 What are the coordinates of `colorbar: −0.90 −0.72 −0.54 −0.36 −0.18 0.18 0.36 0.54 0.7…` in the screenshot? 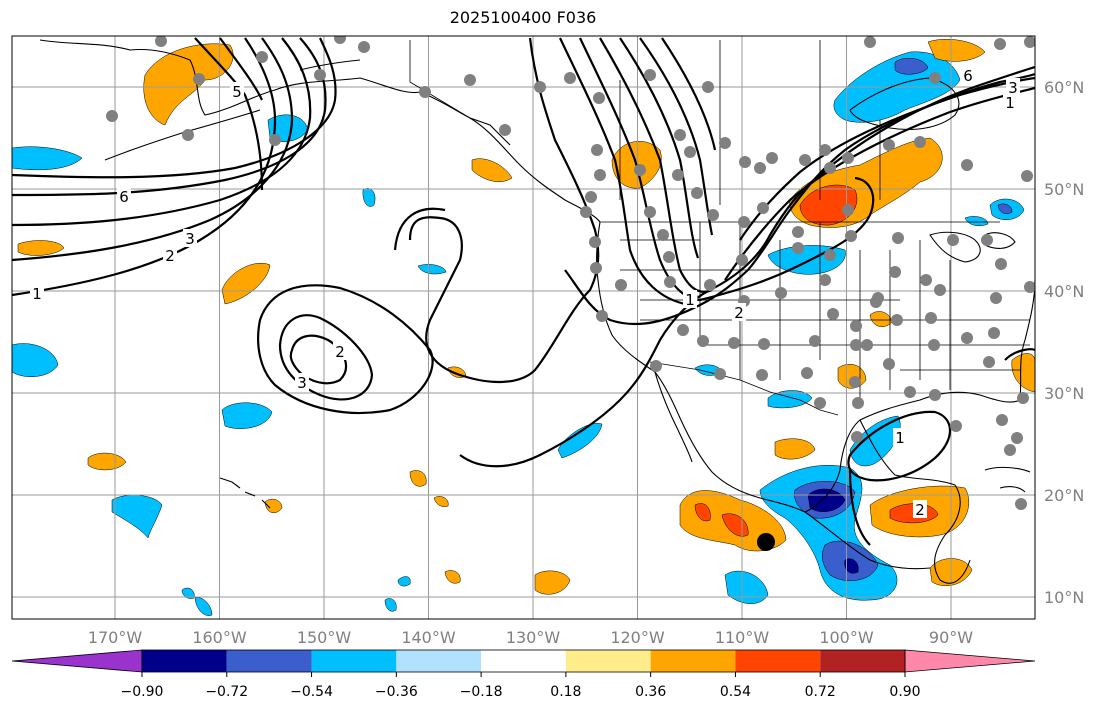 It's located at (523, 674).